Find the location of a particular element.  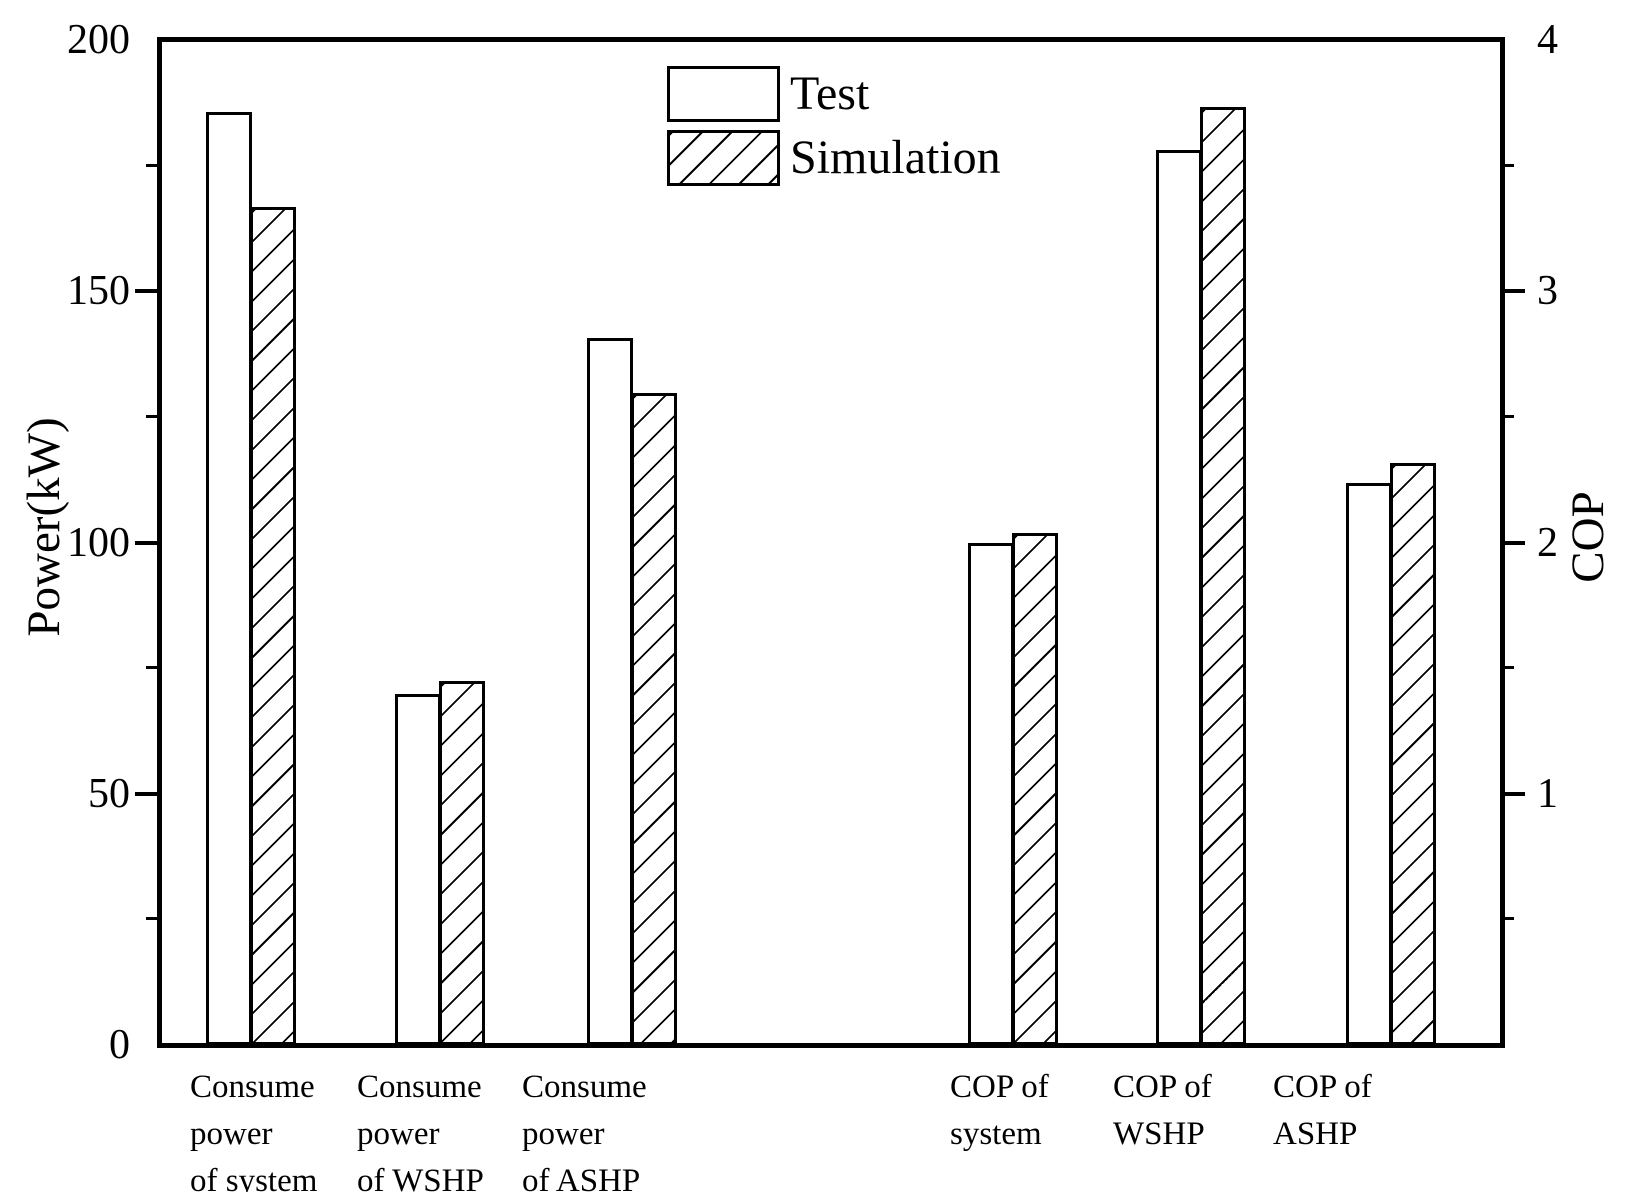

y-tick-label-left-150: 150 is located at coordinates (98, 291).